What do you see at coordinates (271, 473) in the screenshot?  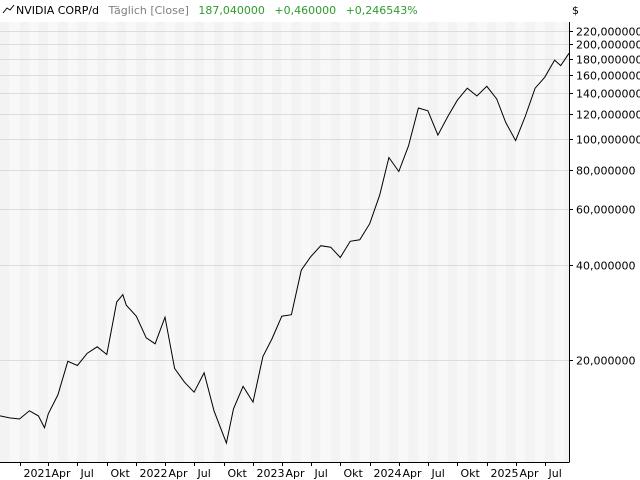 I see `time-tick-label: 2023` at bounding box center [271, 473].